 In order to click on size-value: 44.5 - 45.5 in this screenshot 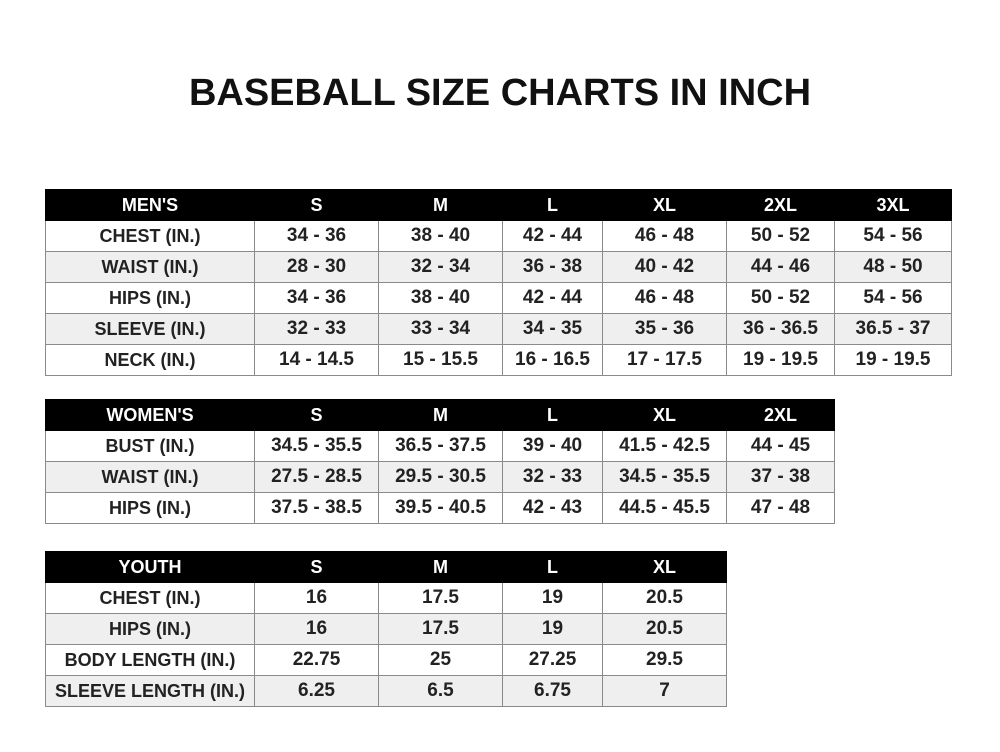, I will do `click(664, 508)`.